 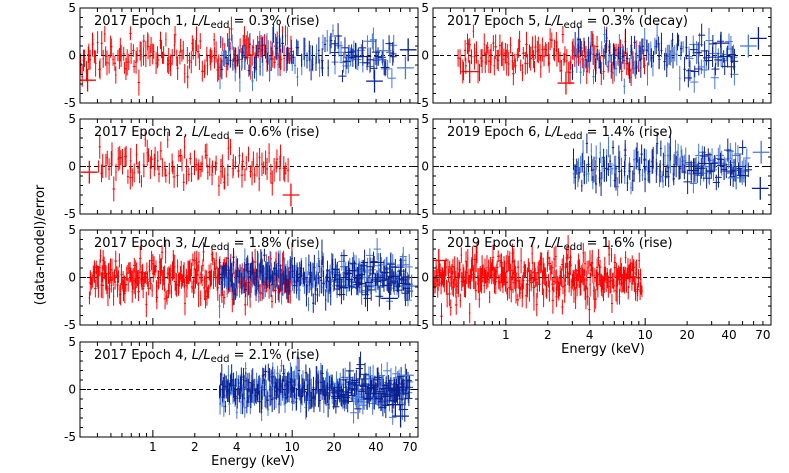 I want to click on x-tick-label: 20, so click(x=686, y=335).